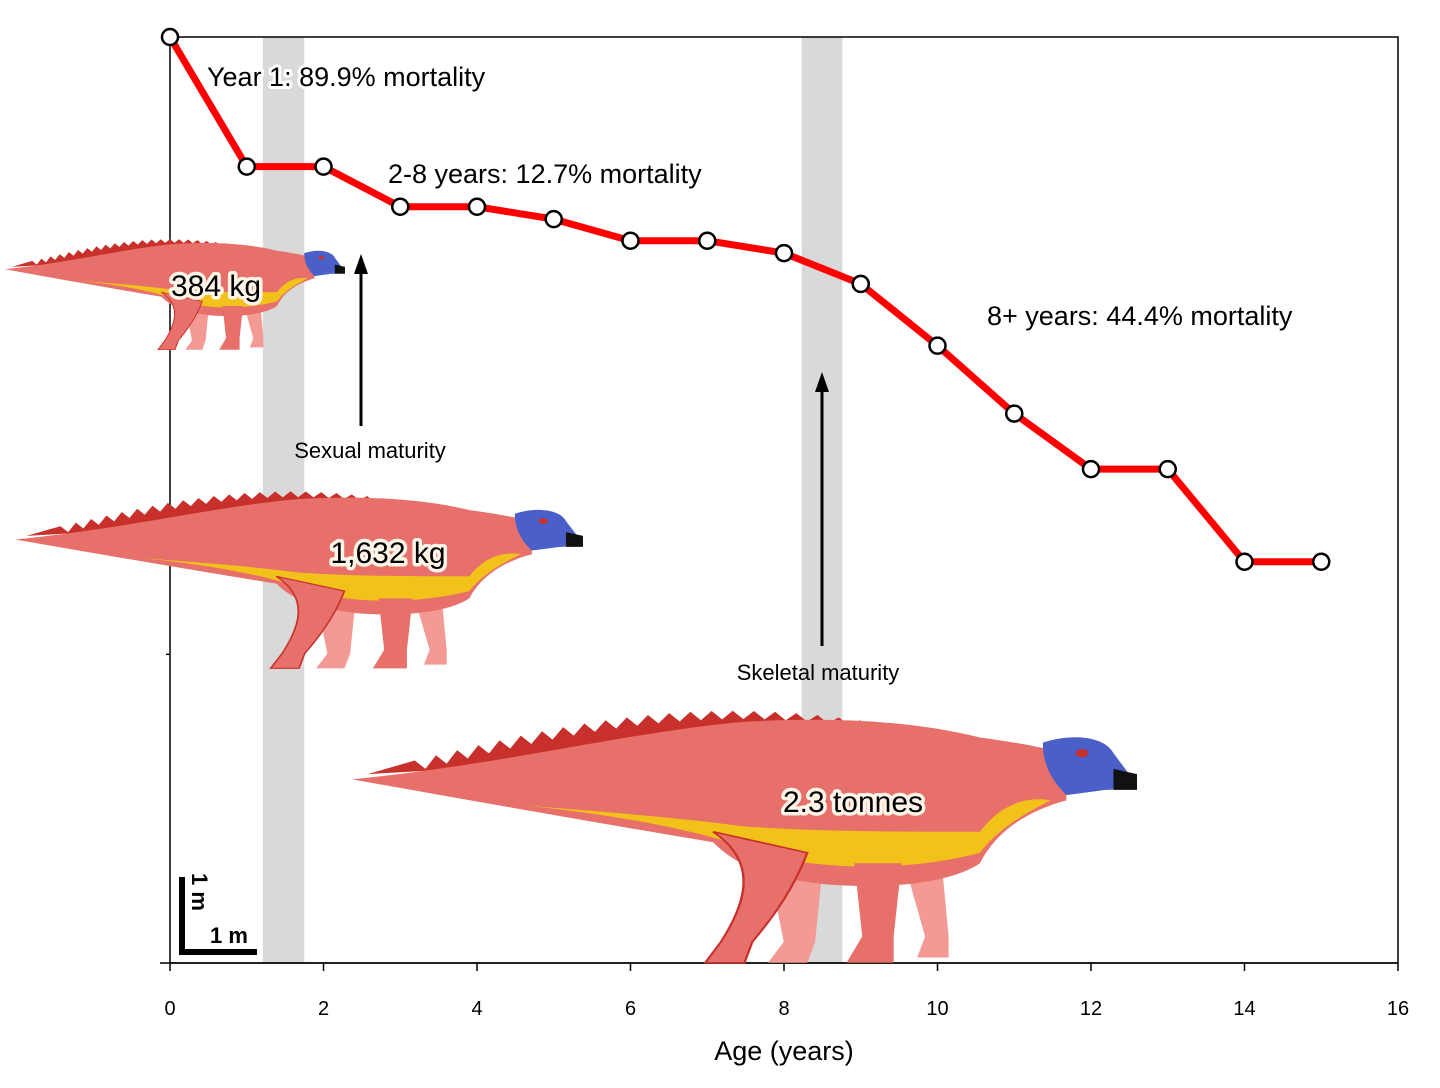 This screenshot has width=1440, height=1088. I want to click on x-tick-label: 14, so click(1244, 1009).